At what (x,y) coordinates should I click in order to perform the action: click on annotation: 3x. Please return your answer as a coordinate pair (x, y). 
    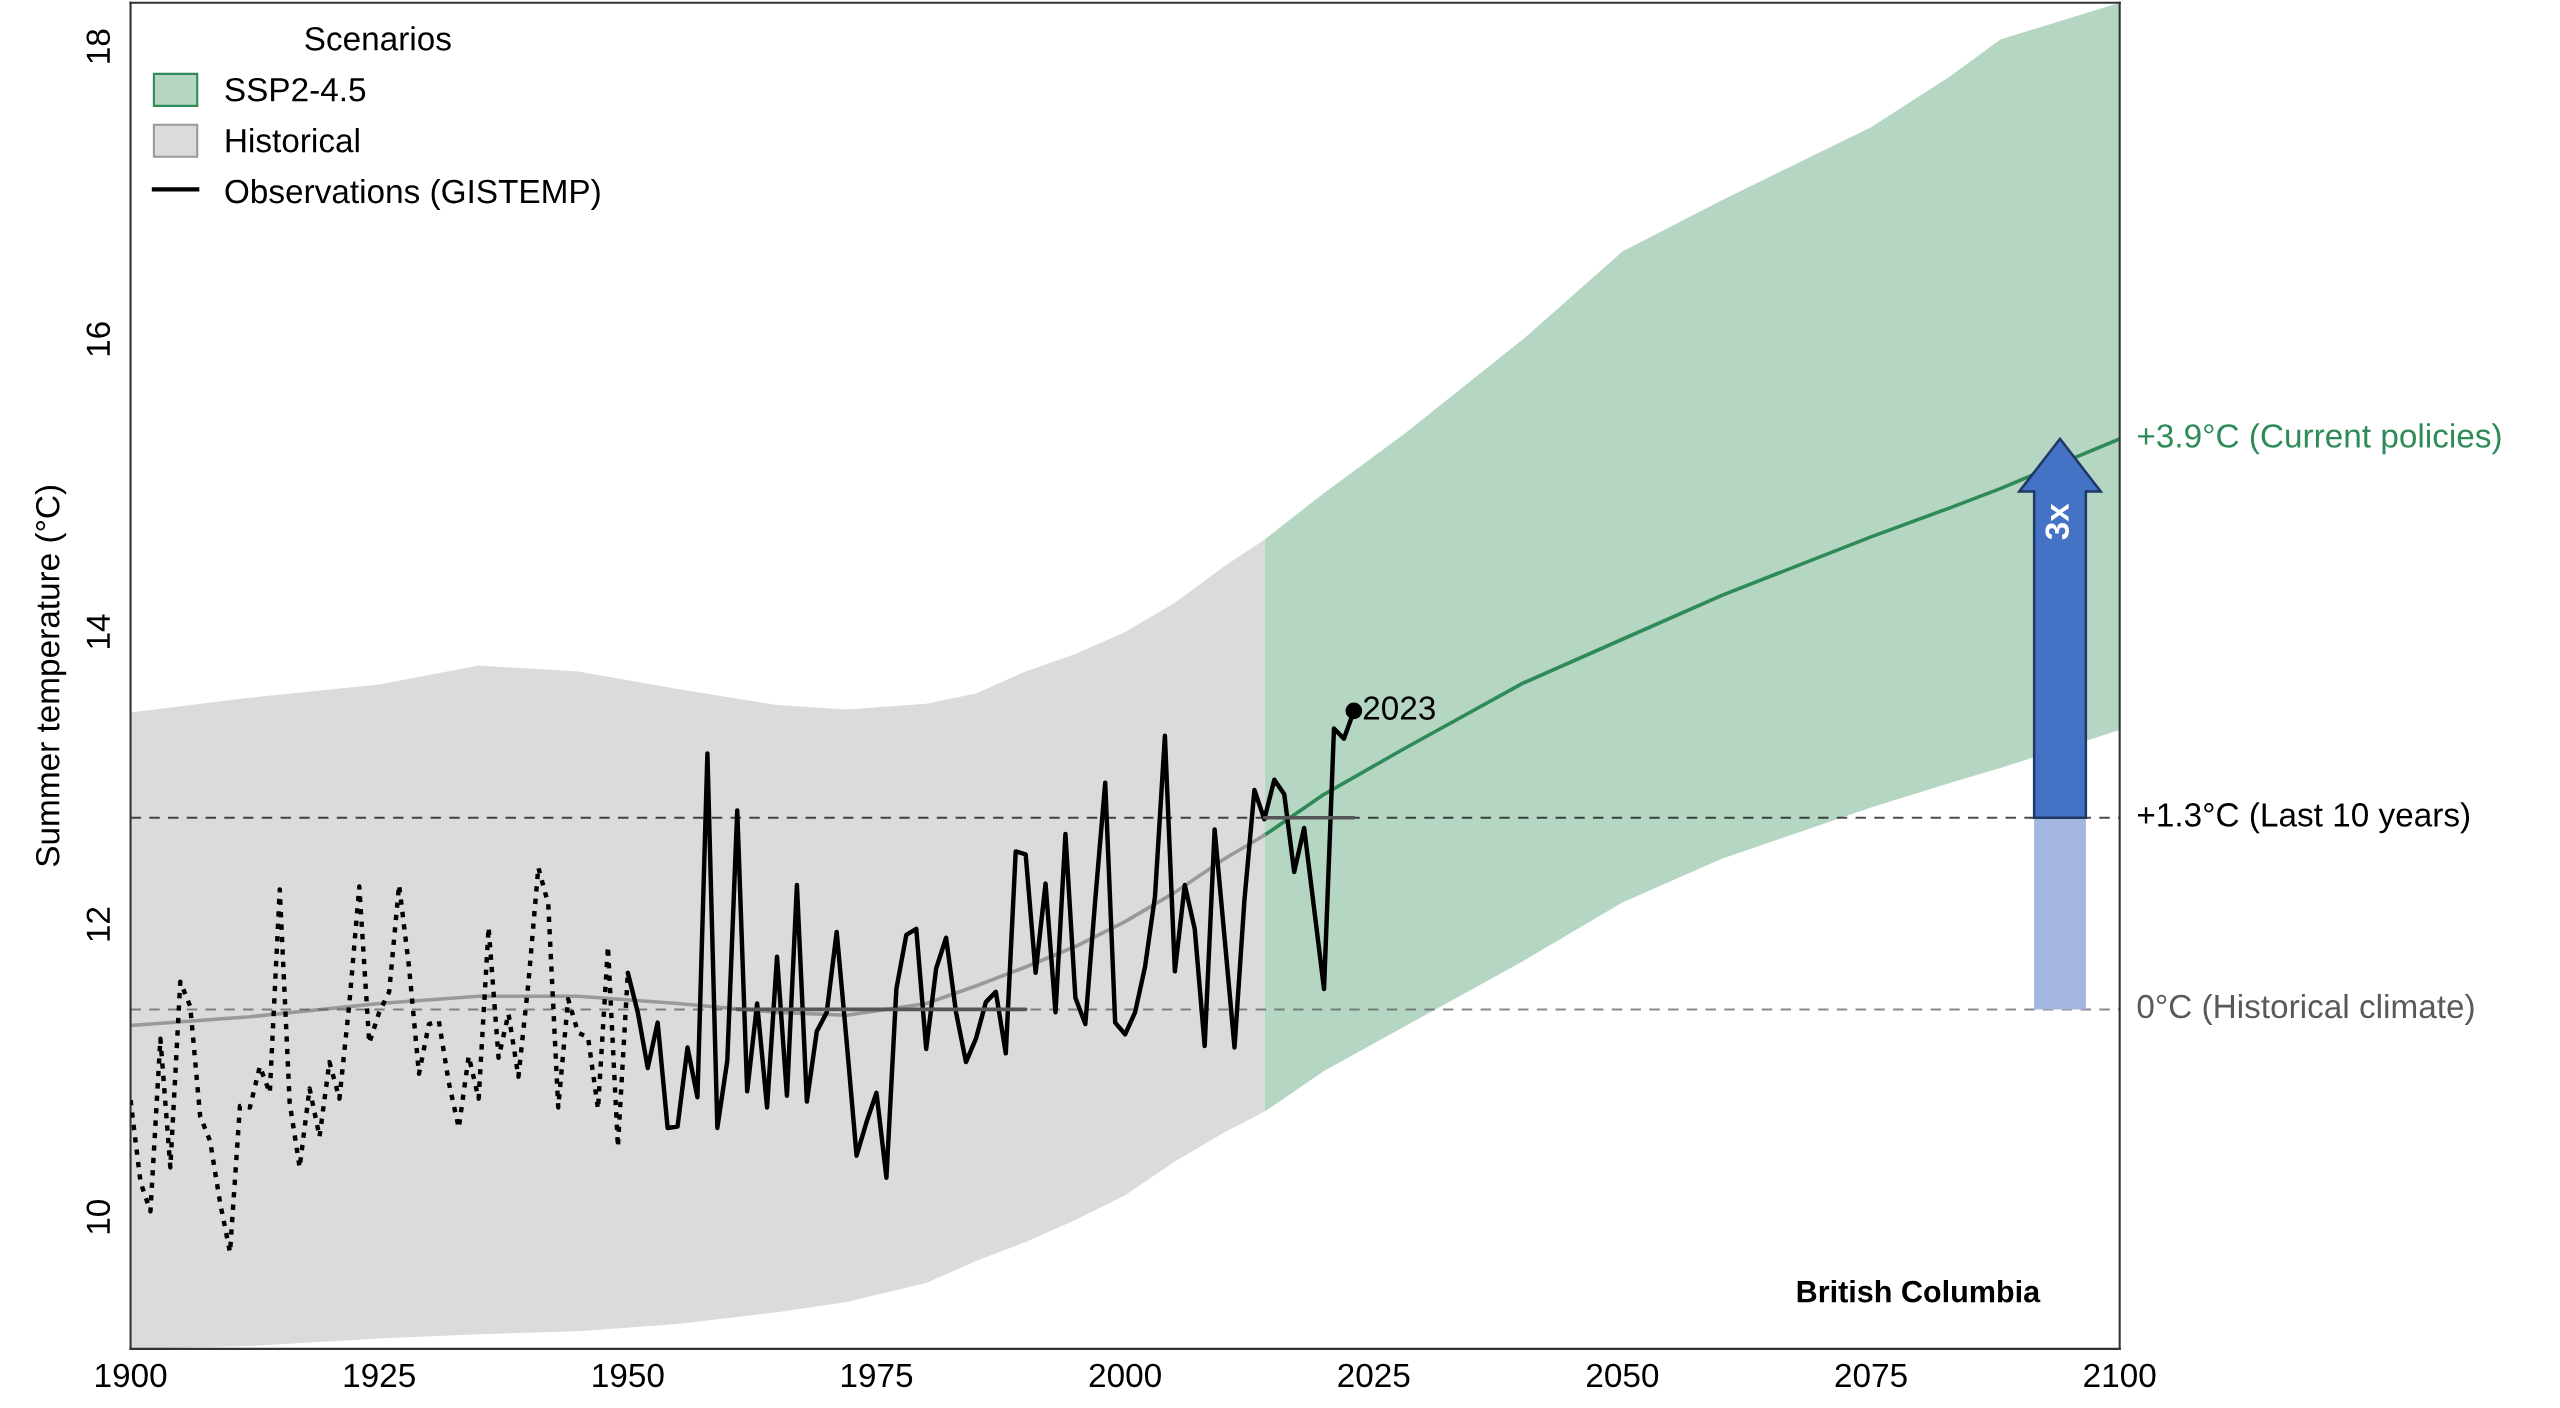
    Looking at the image, I should click on (2057, 521).